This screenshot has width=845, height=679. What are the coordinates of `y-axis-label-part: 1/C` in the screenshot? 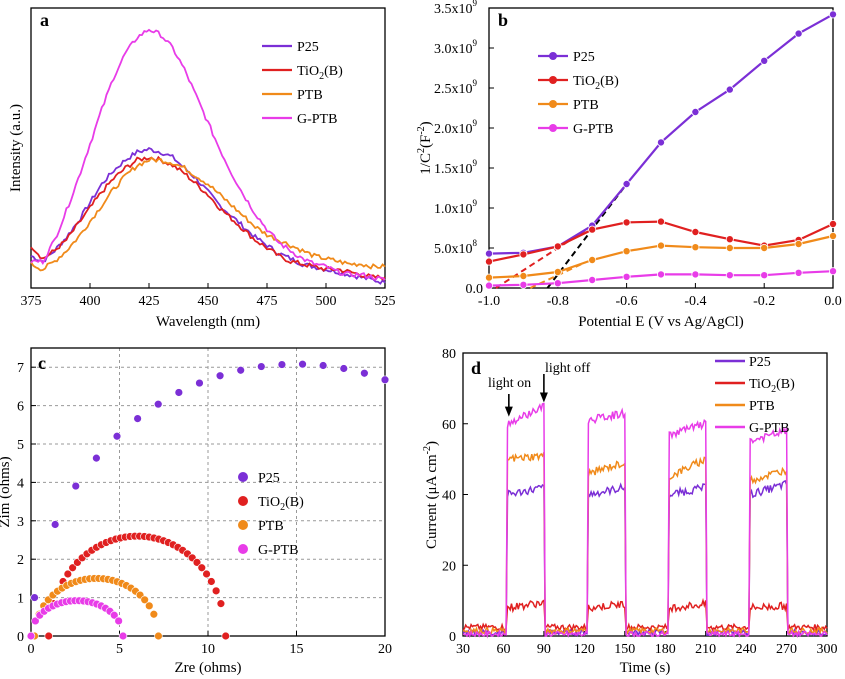 It's located at (426, 164).